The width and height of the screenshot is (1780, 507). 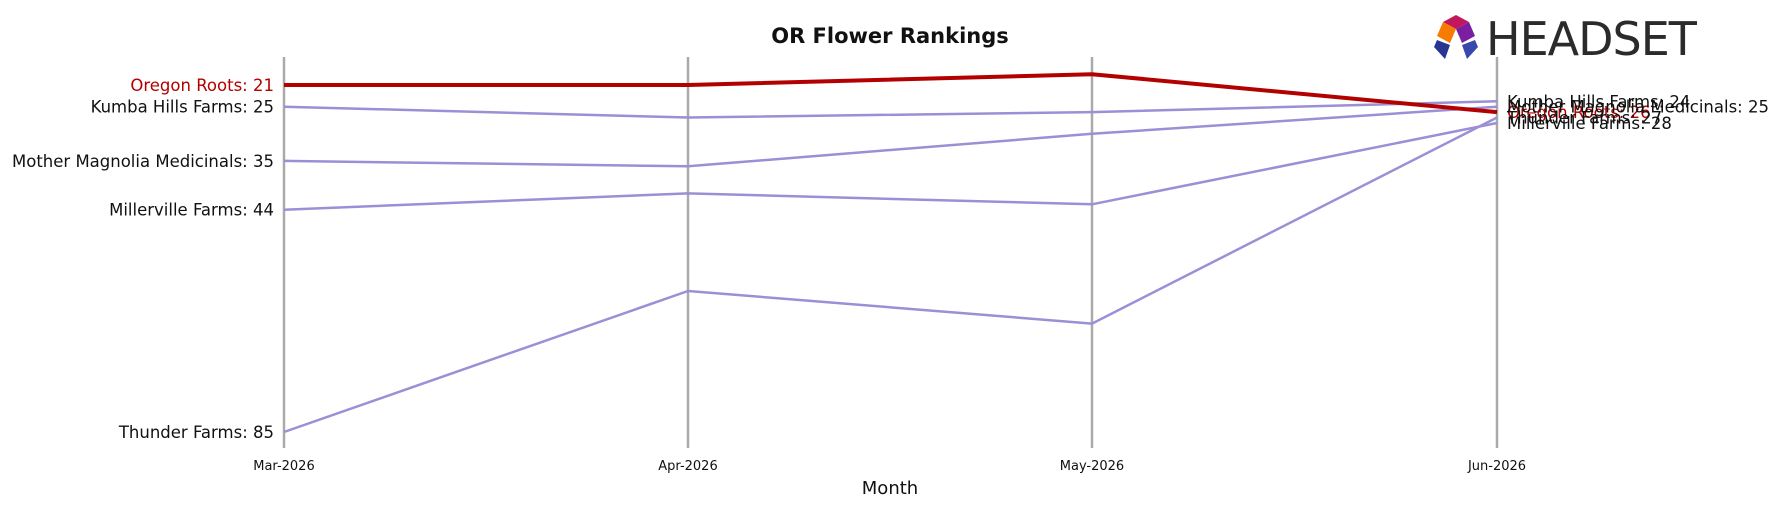 I want to click on series-end-label: Thunder Farms: 27, so click(x=1584, y=118).